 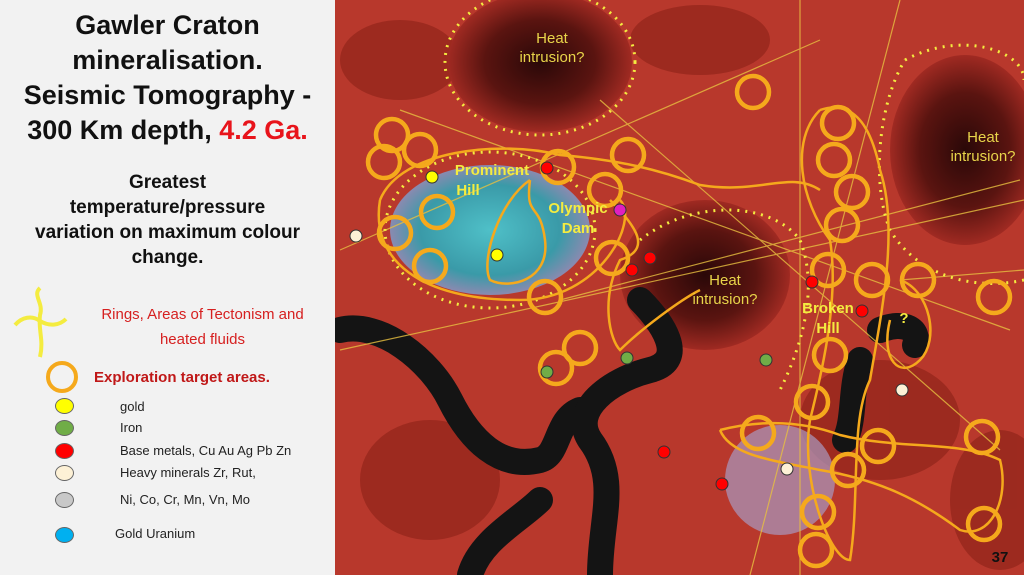 What do you see at coordinates (155, 533) in the screenshot?
I see `legend-item: Gold Uranium` at bounding box center [155, 533].